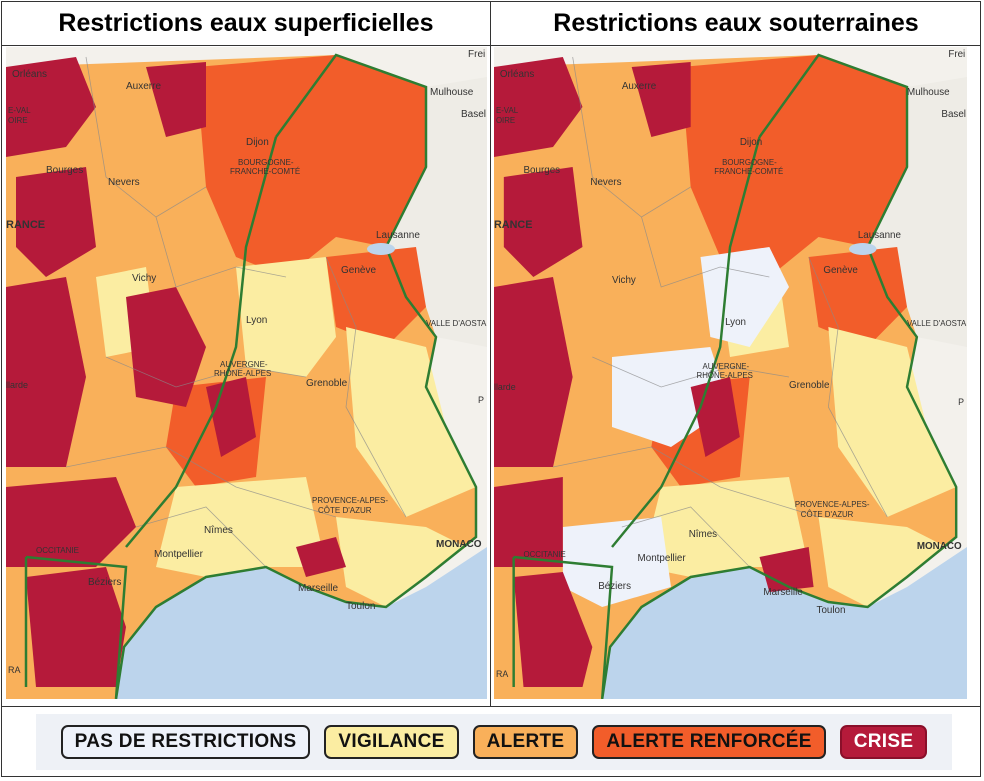 The width and height of the screenshot is (984, 781). I want to click on label-orleans: Orléans, so click(29, 74).